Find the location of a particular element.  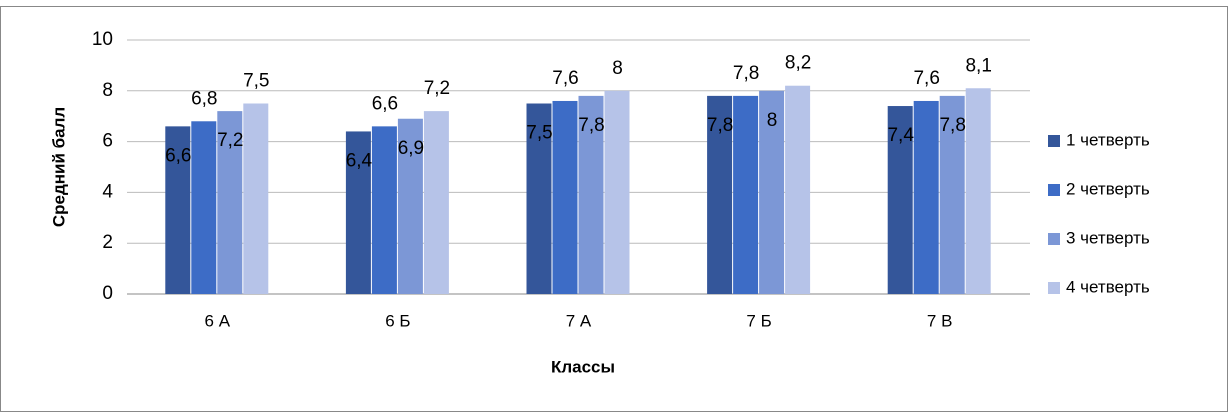

y-tick-label: 2 is located at coordinates (107, 242).